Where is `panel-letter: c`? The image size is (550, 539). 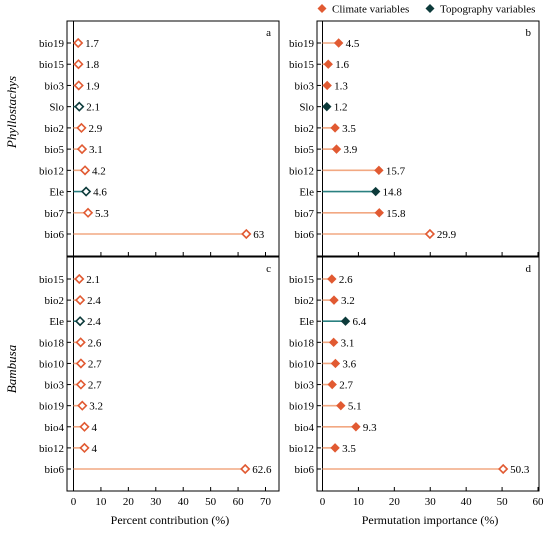 panel-letter: c is located at coordinates (268, 269).